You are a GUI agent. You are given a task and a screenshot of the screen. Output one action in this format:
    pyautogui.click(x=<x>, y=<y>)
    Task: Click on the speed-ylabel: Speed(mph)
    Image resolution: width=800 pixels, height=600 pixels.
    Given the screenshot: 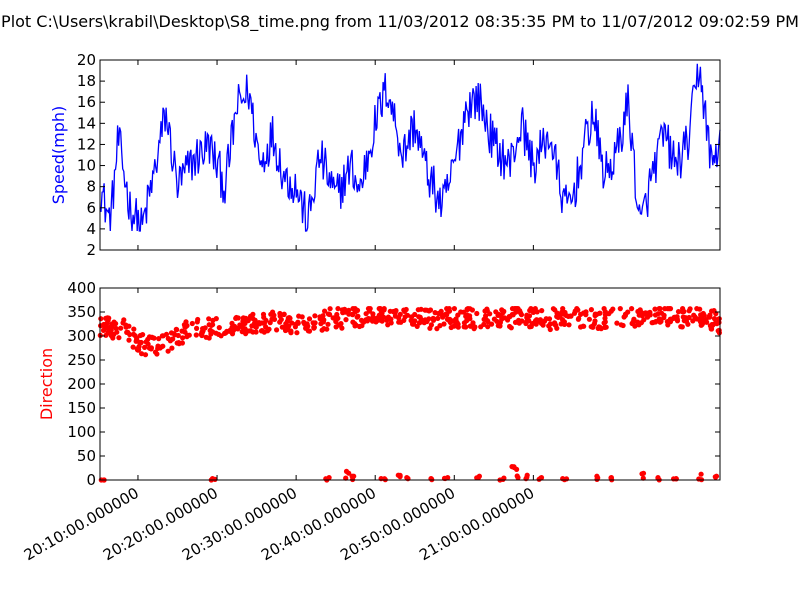 What is the action you would take?
    pyautogui.click(x=58, y=155)
    